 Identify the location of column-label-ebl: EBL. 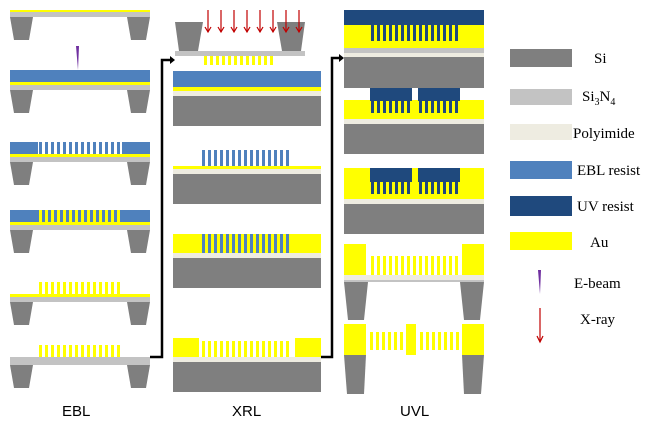
(76, 411).